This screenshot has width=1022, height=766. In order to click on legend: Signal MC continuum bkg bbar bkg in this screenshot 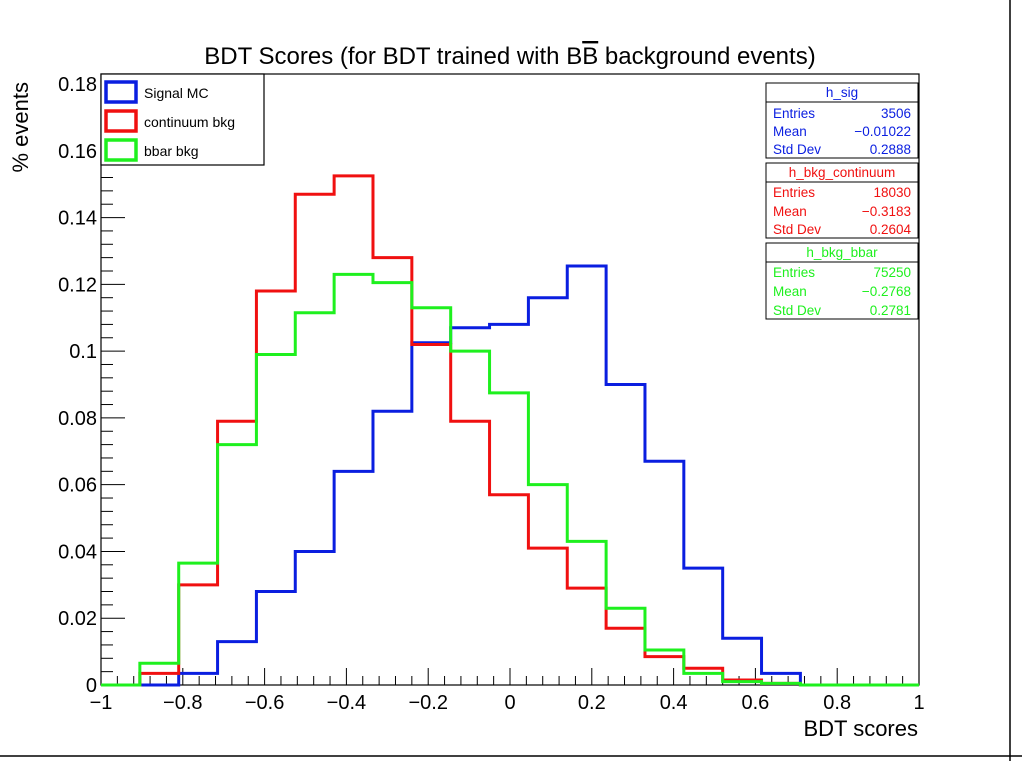, I will do `click(182, 119)`.